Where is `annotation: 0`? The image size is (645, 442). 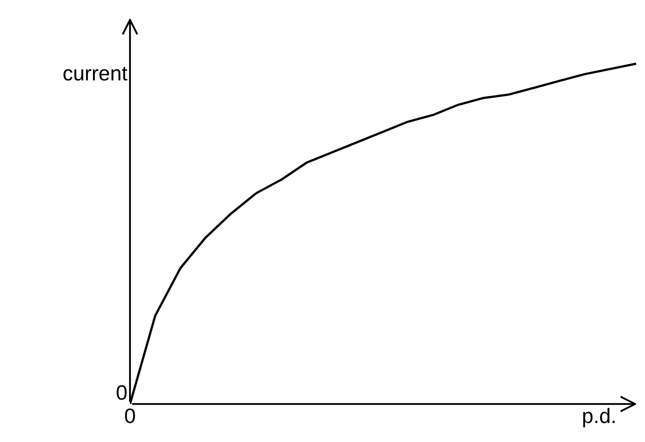 annotation: 0 is located at coordinates (121, 392).